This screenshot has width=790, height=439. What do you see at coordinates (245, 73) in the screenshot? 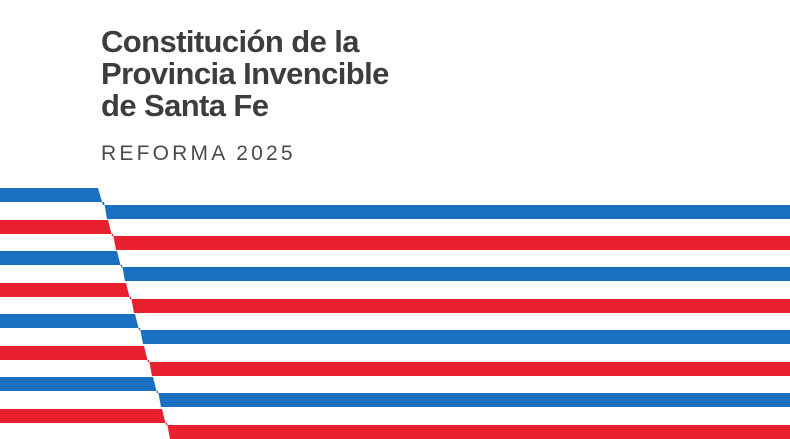
I see `title-line-2: Provincia Invencible` at bounding box center [245, 73].